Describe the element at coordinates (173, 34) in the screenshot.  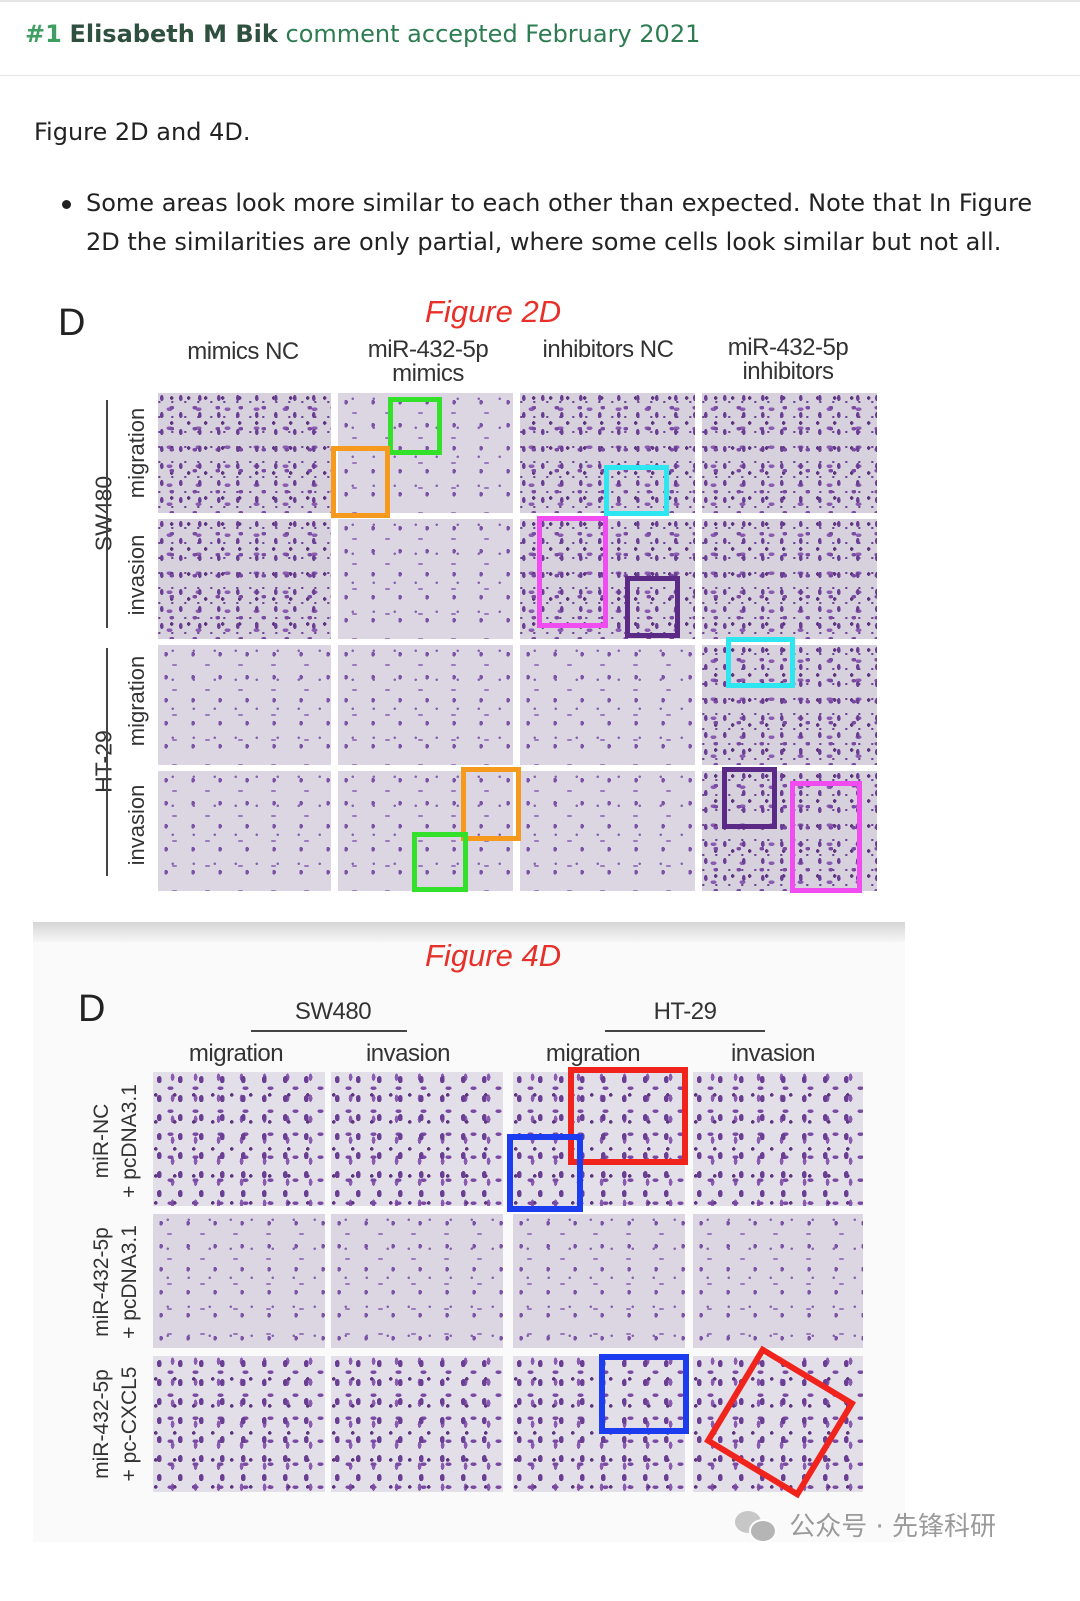
I see `comment-author: Elisabeth M Bik` at that location.